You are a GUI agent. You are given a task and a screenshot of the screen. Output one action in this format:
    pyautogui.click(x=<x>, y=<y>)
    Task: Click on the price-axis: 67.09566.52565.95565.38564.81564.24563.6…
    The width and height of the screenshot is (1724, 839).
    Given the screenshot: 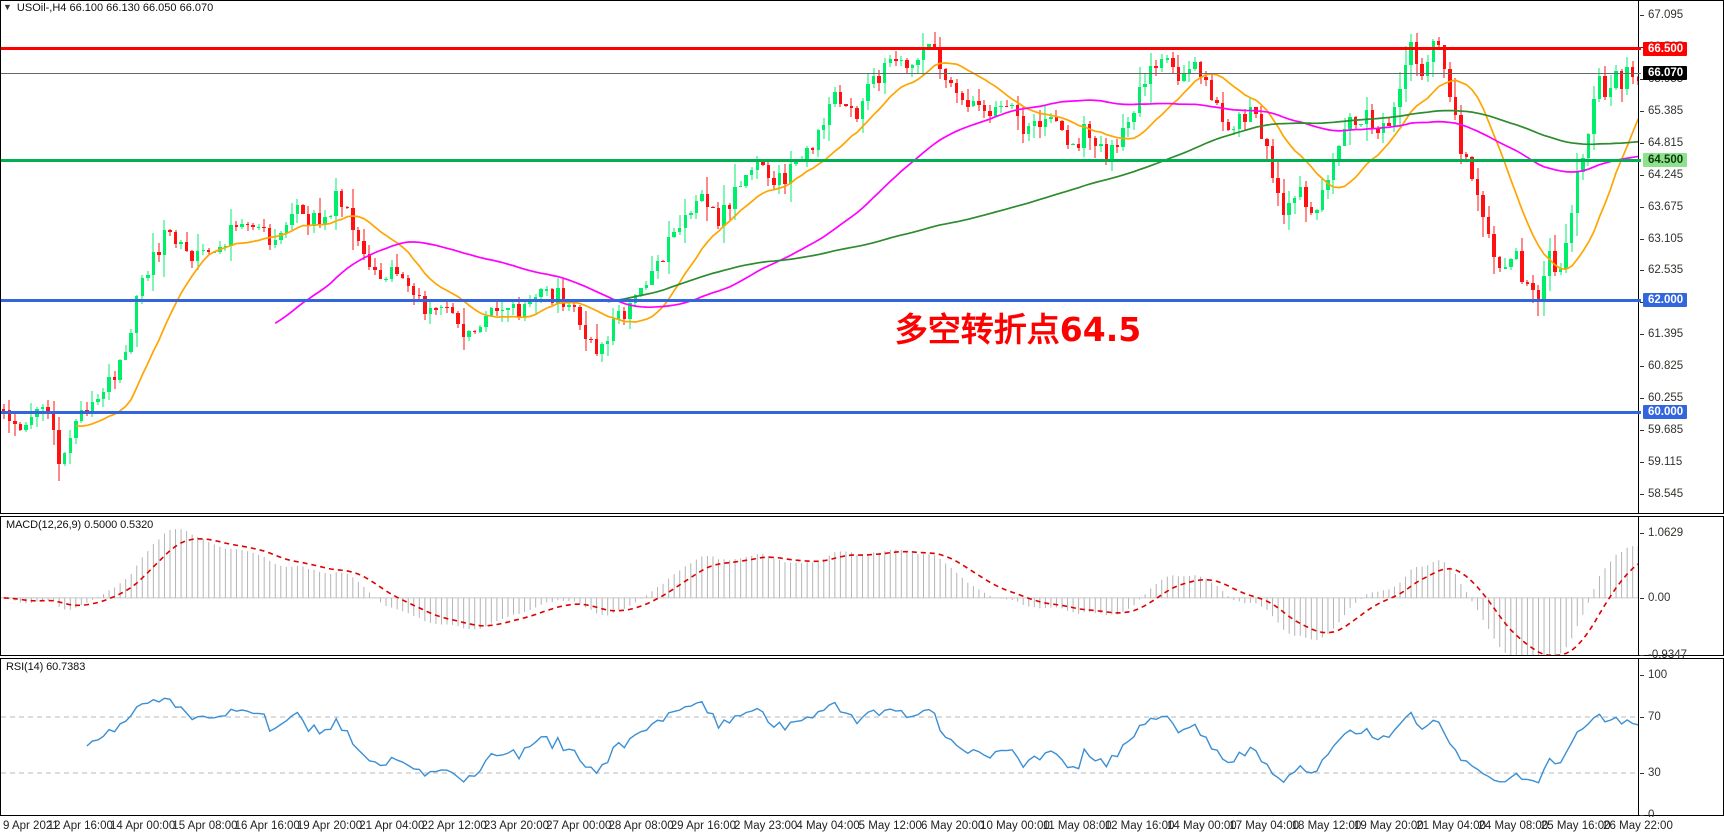 What is the action you would take?
    pyautogui.click(x=1681, y=257)
    